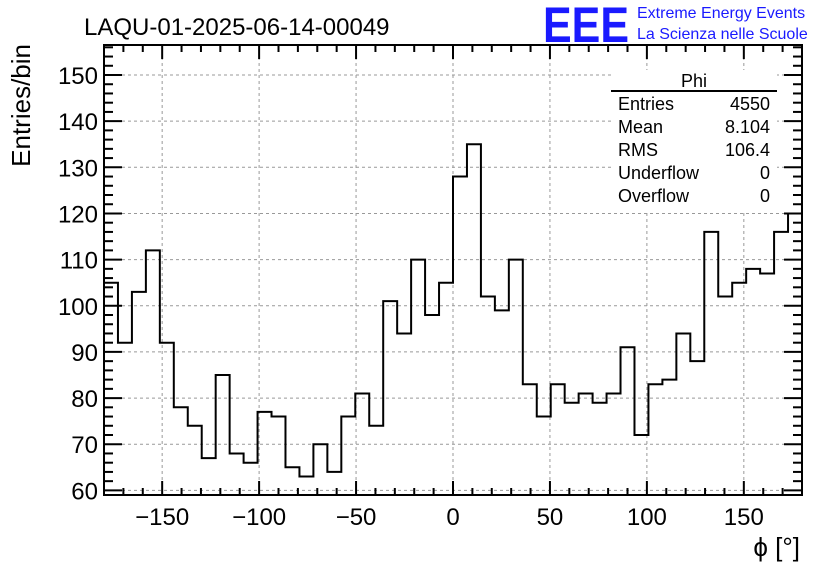 This screenshot has width=836, height=572. Describe the element at coordinates (78, 214) in the screenshot. I see `y-tick-label: 120` at that location.